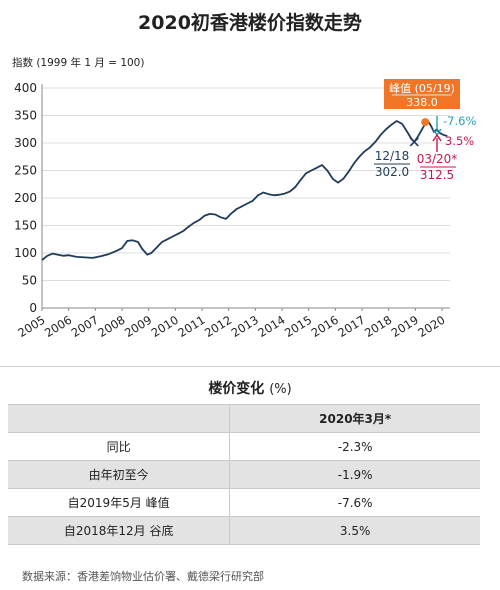  What do you see at coordinates (280, 389) in the screenshot?
I see `table-title-unit: (%)` at bounding box center [280, 389].